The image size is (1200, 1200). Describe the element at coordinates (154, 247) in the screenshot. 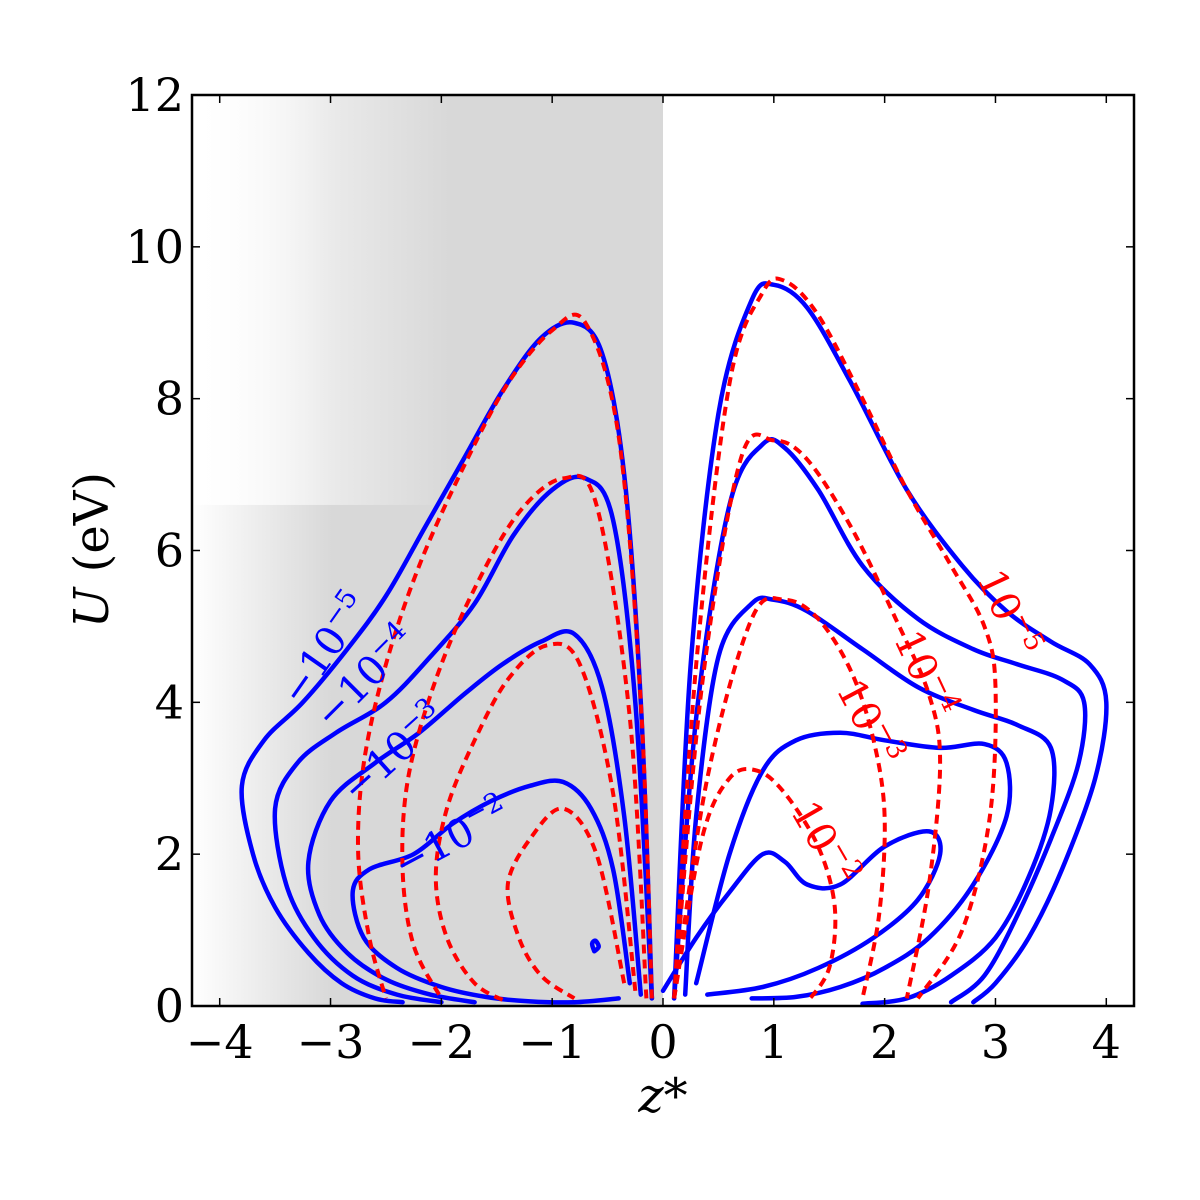

I see `y-tick-label: 10` at that location.